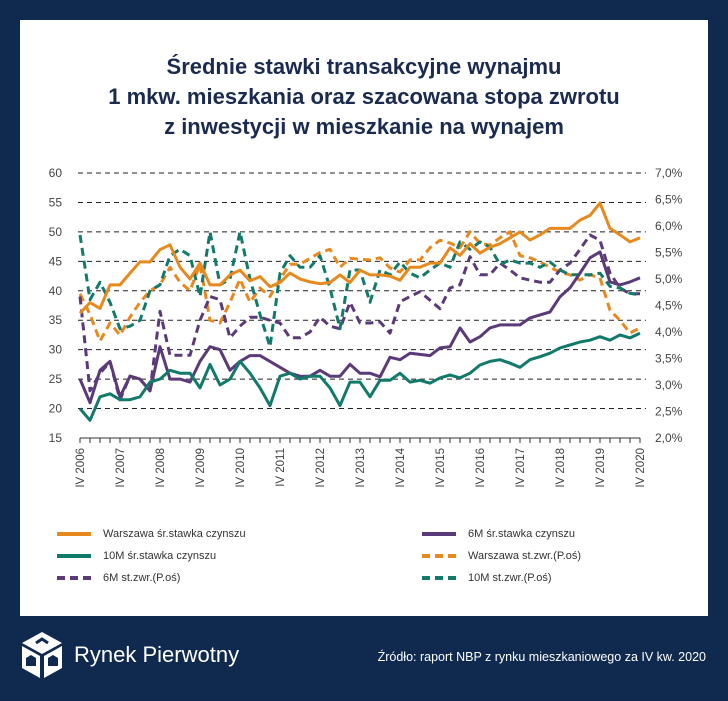 This screenshot has height=701, width=728. I want to click on y-left-tick-label: 55, so click(56, 202).